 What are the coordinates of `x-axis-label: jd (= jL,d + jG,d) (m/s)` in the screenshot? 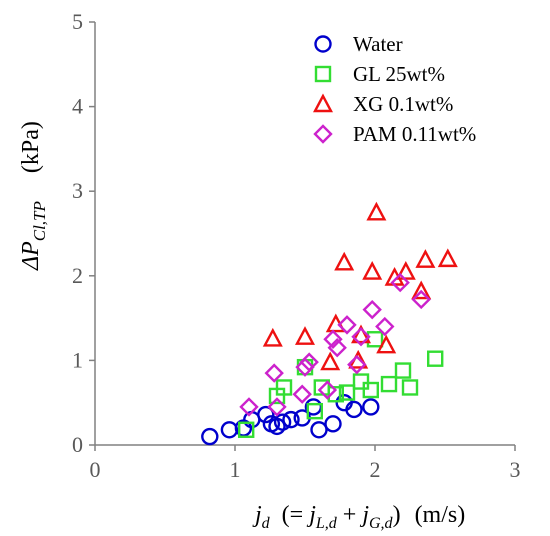 It's located at (358, 517).